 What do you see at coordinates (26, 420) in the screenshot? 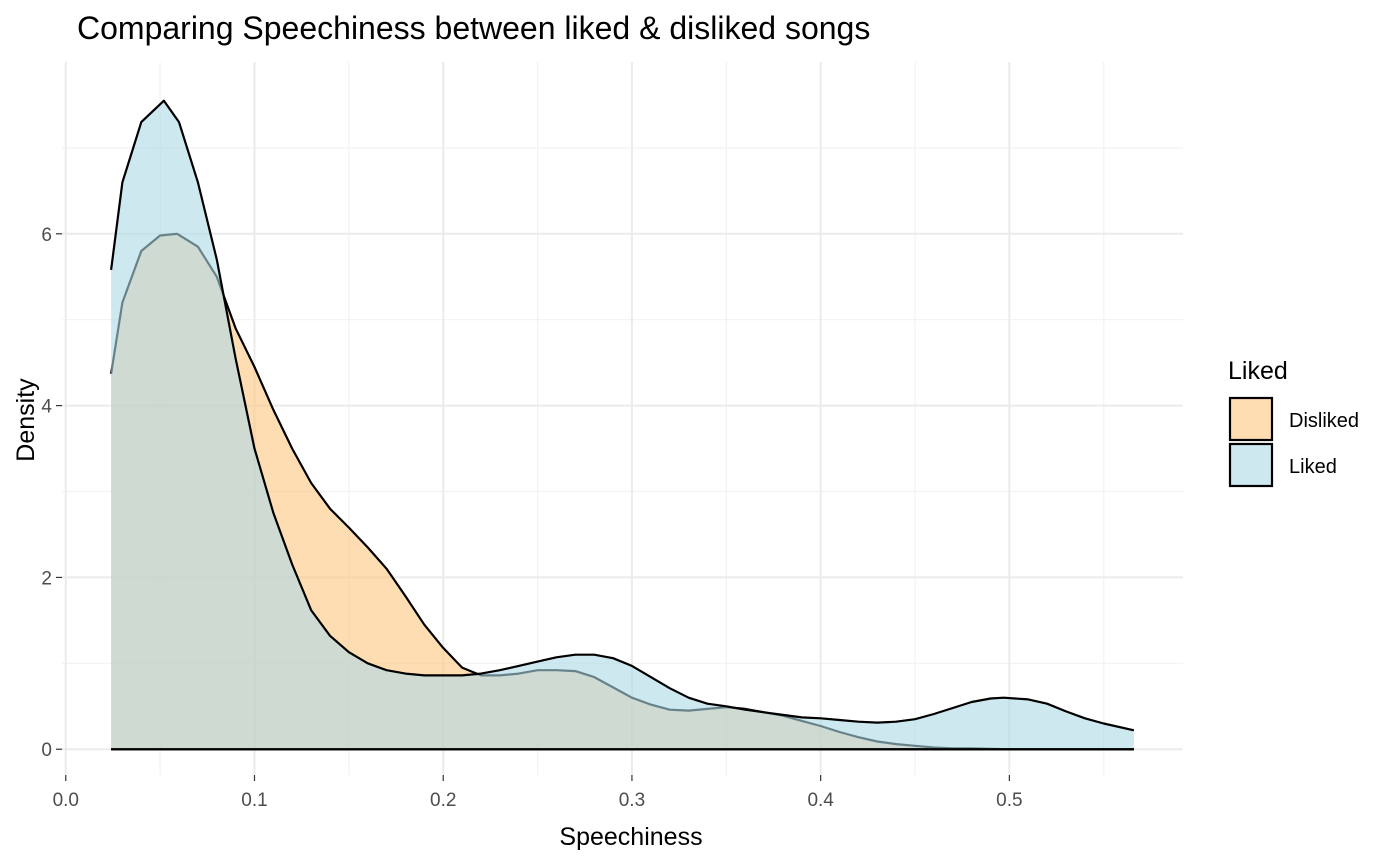
I see `y-axis-title: Density` at bounding box center [26, 420].